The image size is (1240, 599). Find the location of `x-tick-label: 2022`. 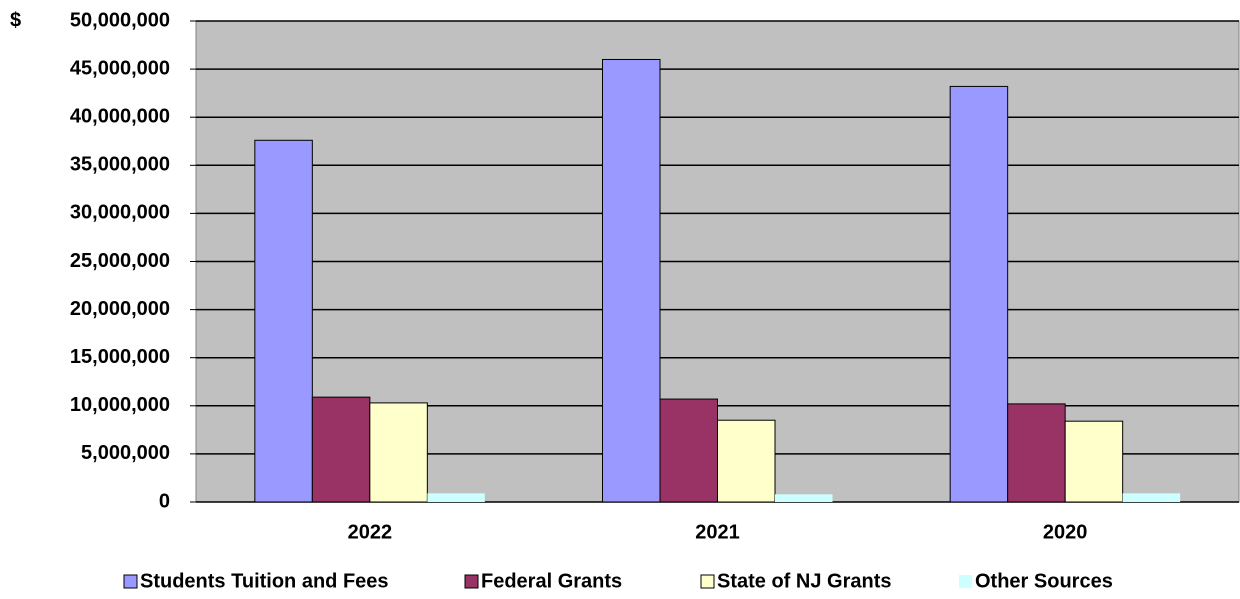

x-tick-label: 2022 is located at coordinates (370, 532).